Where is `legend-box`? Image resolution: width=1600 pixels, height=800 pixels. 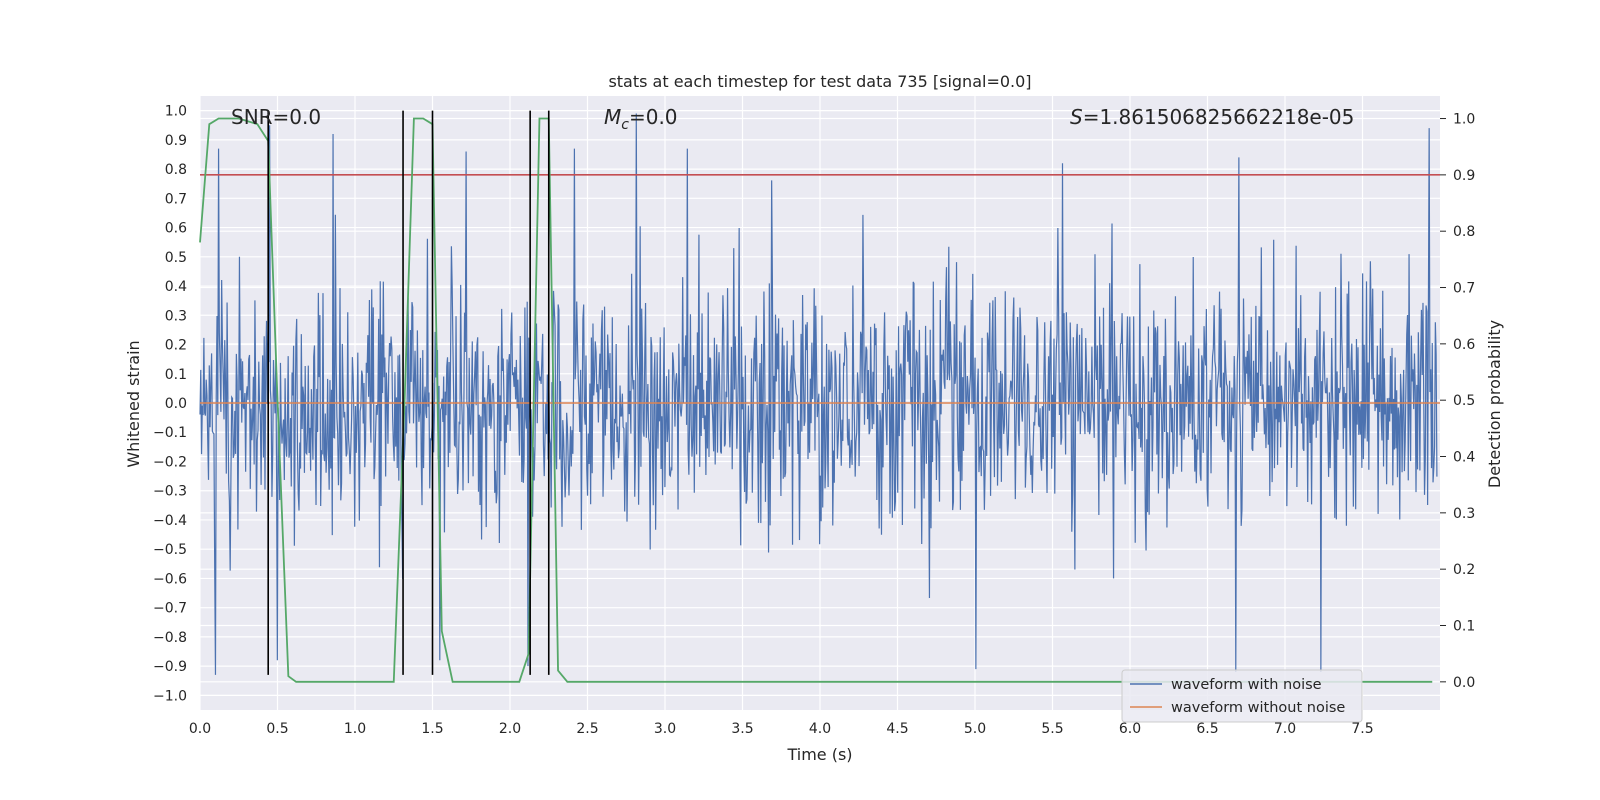 legend-box is located at coordinates (1242, 696).